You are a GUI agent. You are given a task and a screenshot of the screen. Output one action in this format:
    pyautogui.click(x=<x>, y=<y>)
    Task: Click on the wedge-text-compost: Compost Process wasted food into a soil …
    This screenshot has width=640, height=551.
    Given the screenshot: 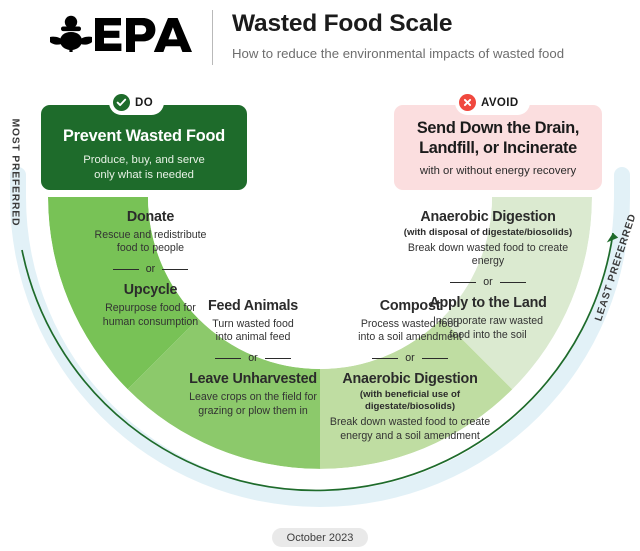 What is the action you would take?
    pyautogui.click(x=410, y=370)
    